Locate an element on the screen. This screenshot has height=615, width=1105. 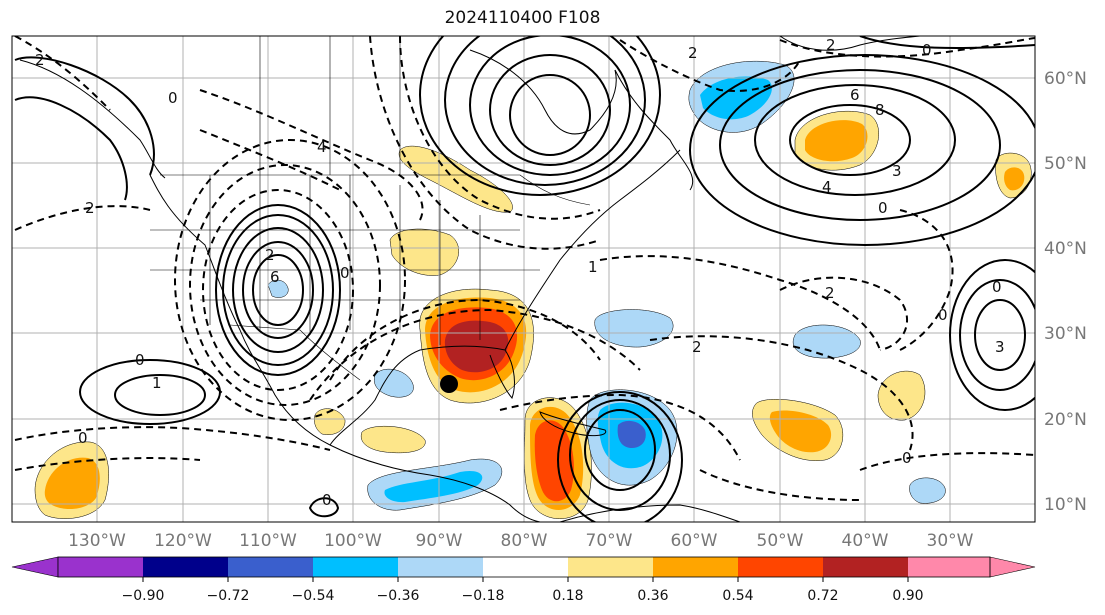
dashed-labrador is located at coordinates (710, 65).